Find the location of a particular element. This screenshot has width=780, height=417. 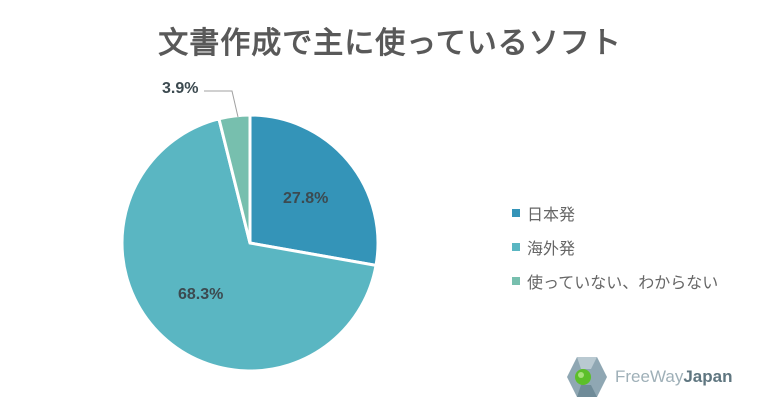

freewayjapan-logo: FreeWayJapan is located at coordinates (648, 377).